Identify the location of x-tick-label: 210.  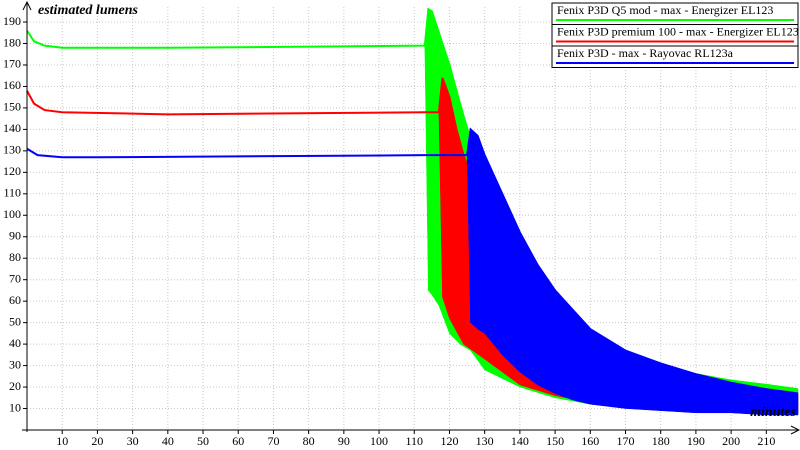
(766, 441).